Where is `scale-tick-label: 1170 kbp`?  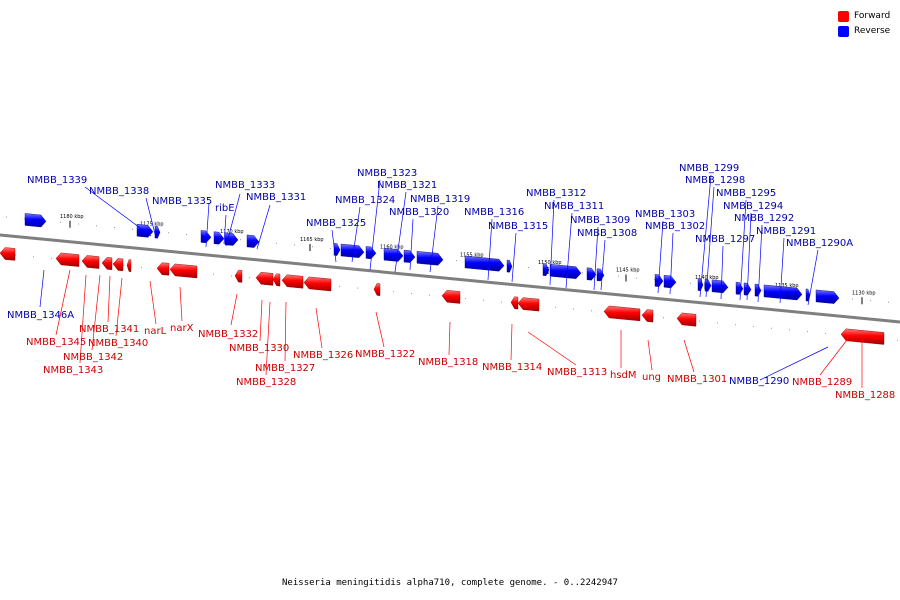
scale-tick-label: 1170 kbp is located at coordinates (232, 232).